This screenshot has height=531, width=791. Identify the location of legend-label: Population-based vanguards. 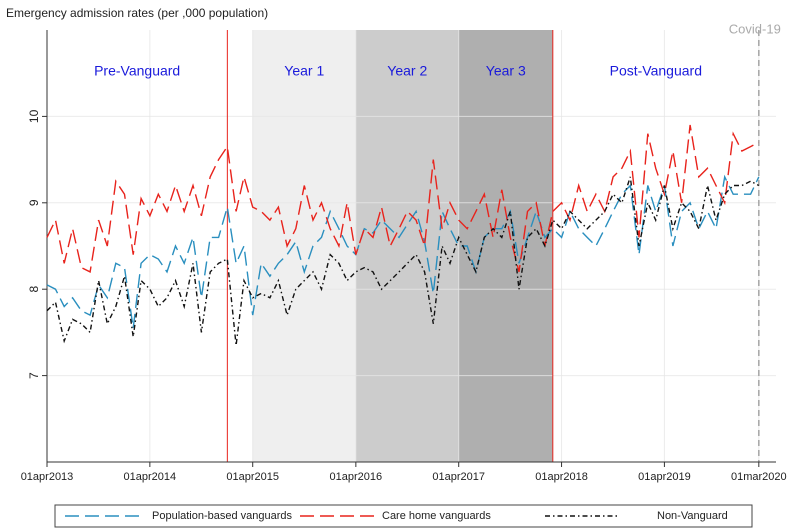
(222, 516).